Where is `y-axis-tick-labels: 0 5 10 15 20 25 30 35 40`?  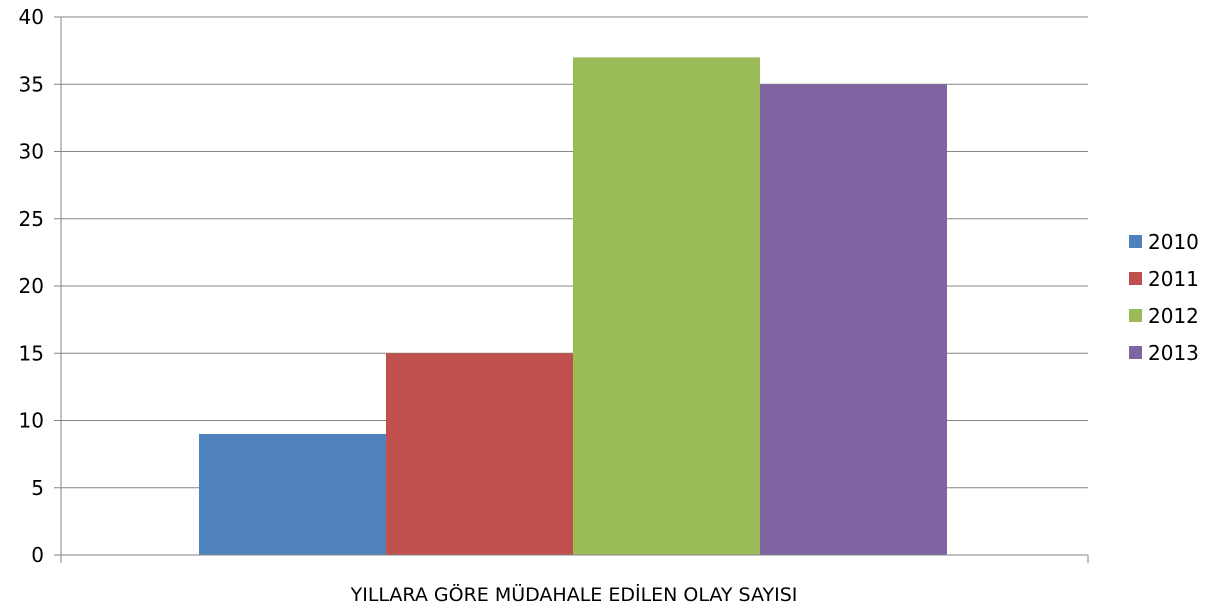 y-axis-tick-labels: 0 5 10 15 20 25 30 35 40 is located at coordinates (31, 286).